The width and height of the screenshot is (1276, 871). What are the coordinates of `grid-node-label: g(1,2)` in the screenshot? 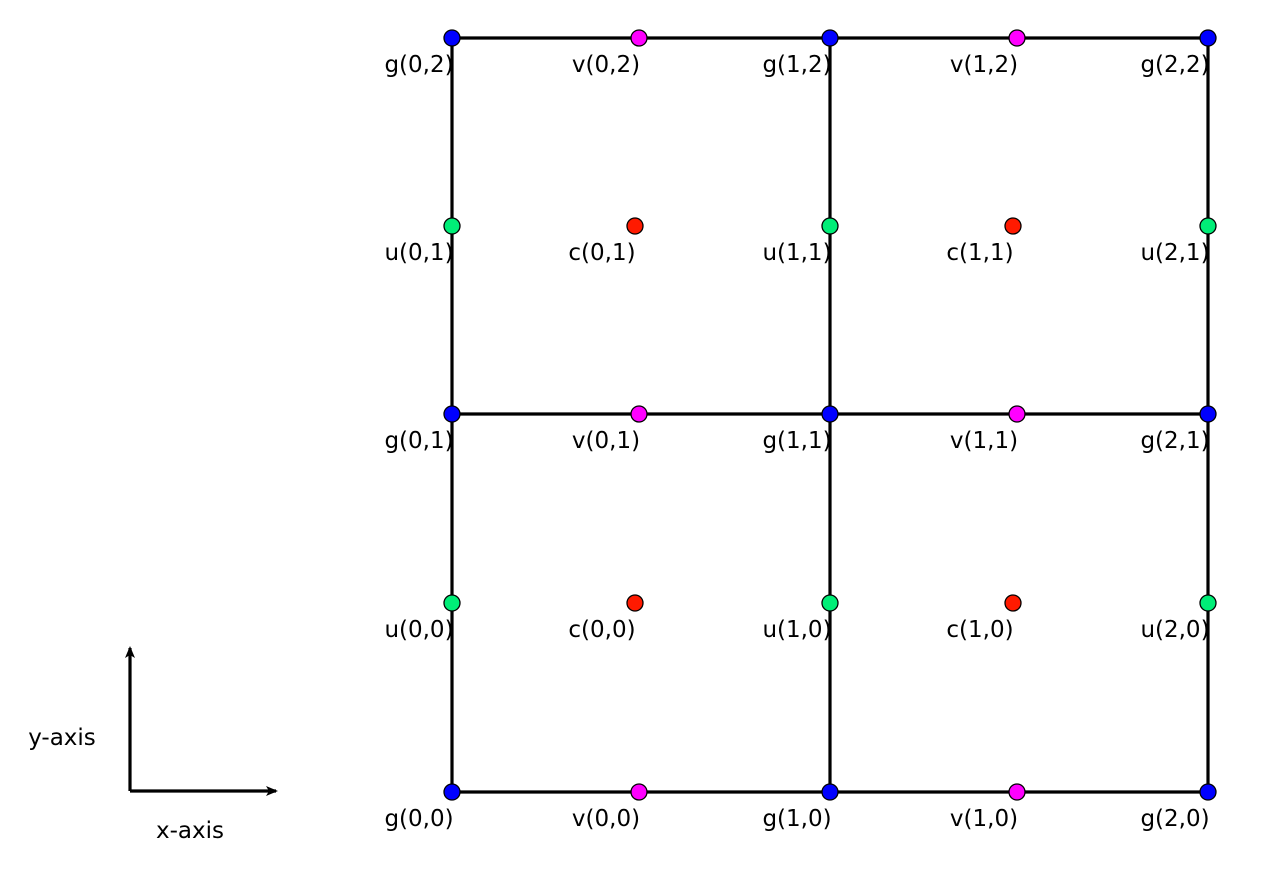 It's located at (796, 65).